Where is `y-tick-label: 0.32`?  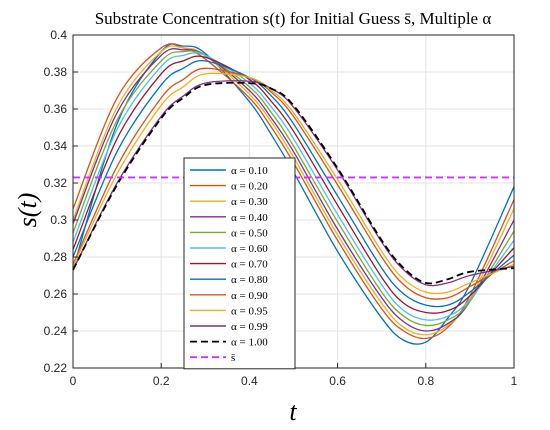
y-tick-label: 0.32 is located at coordinates (56, 183).